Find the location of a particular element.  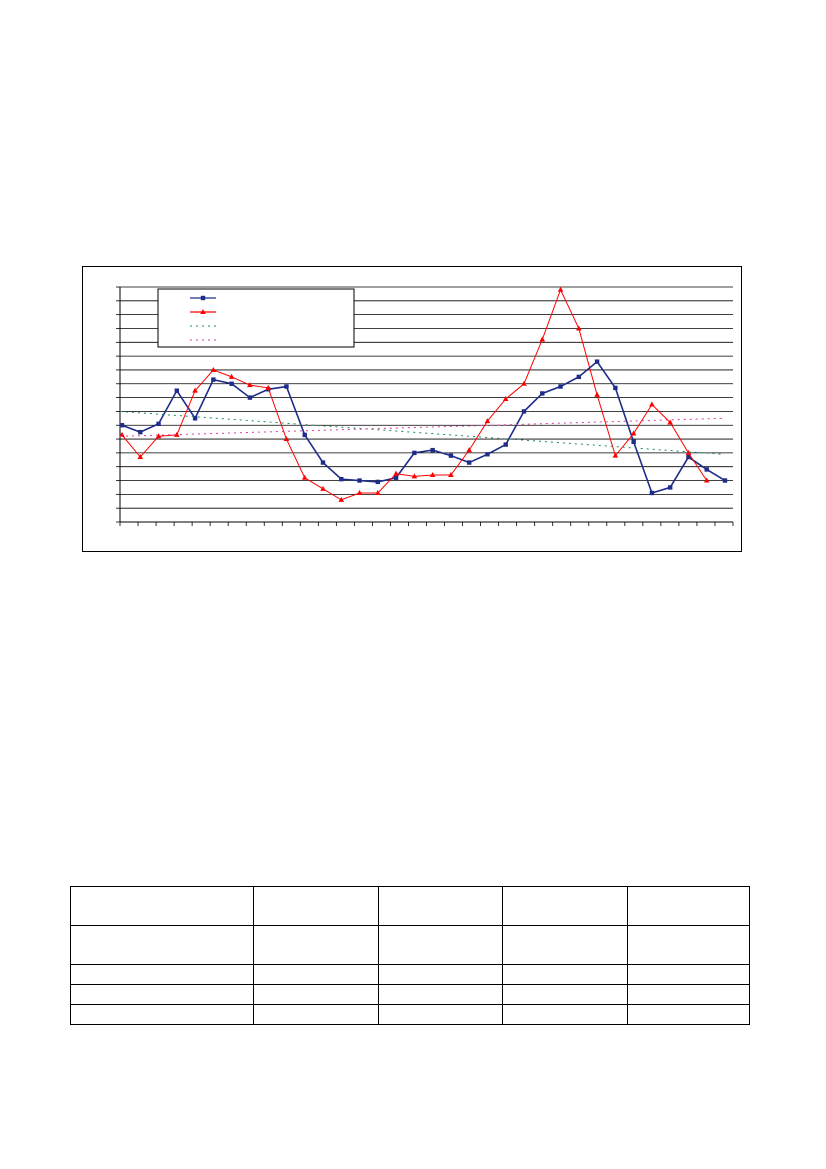

data-table is located at coordinates (410, 955).